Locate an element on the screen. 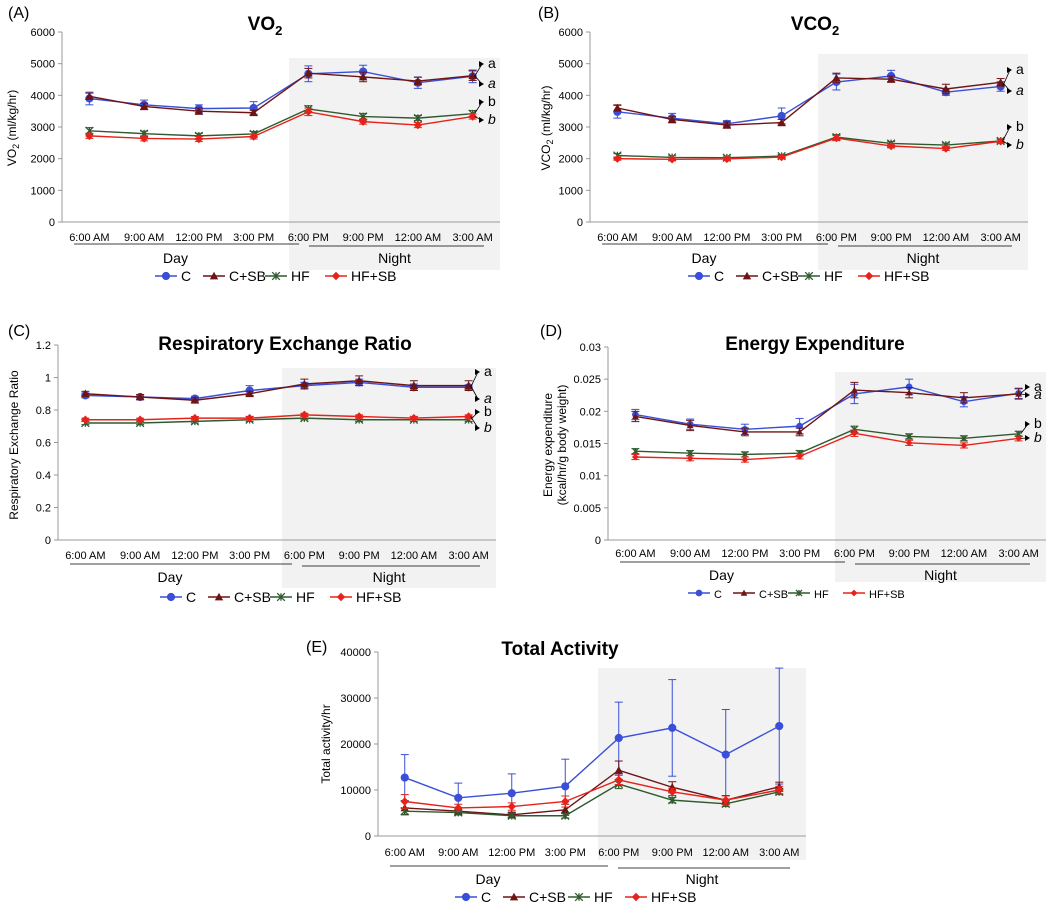 This screenshot has width=1050, height=913. y-tick-label: 0.4 is located at coordinates (43, 476).